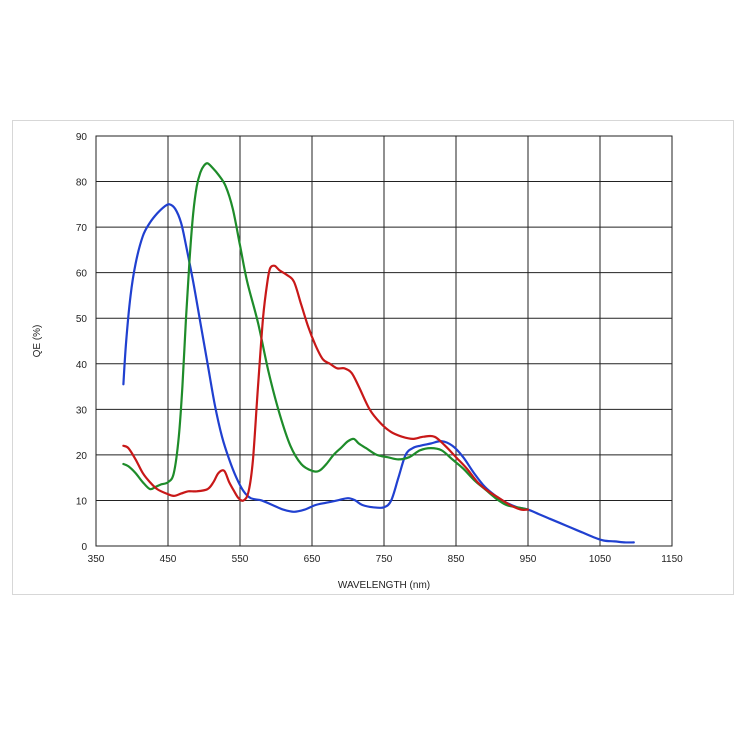 The width and height of the screenshot is (750, 750). Describe the element at coordinates (82, 365) in the screenshot. I see `y-tick-label: 40` at that location.